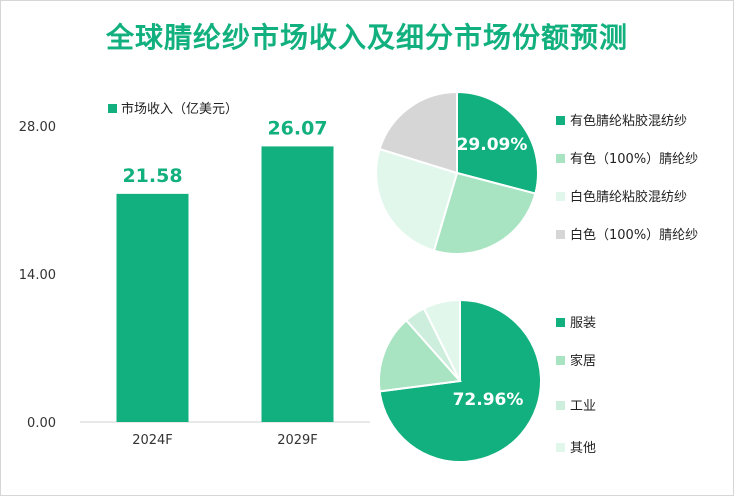  Describe the element at coordinates (583, 406) in the screenshot. I see `pie2-legend-label-2: 工业` at that location.